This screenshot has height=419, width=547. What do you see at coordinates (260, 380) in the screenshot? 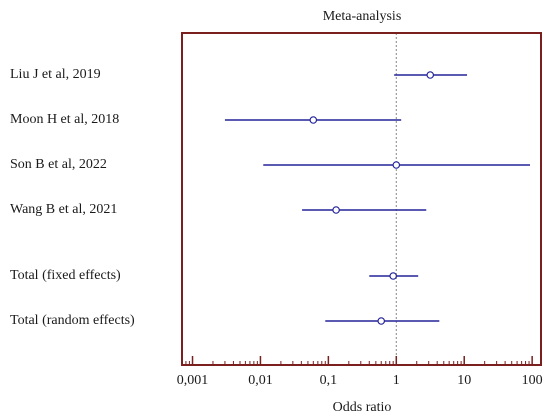
I see `x-tick-label: 0,01` at bounding box center [260, 380].